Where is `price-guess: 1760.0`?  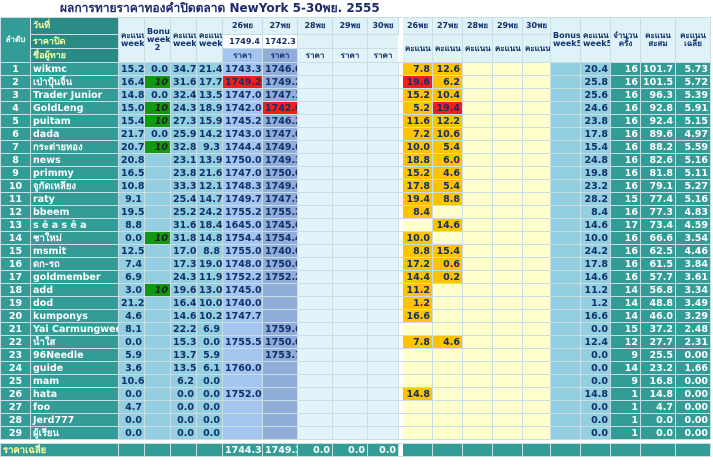 price-guess: 1760.0 is located at coordinates (242, 368).